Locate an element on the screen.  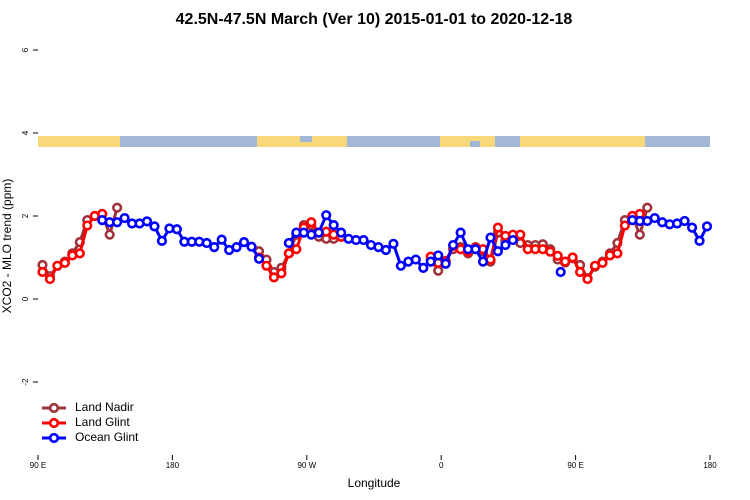
land-mask-band is located at coordinates (374, 141).